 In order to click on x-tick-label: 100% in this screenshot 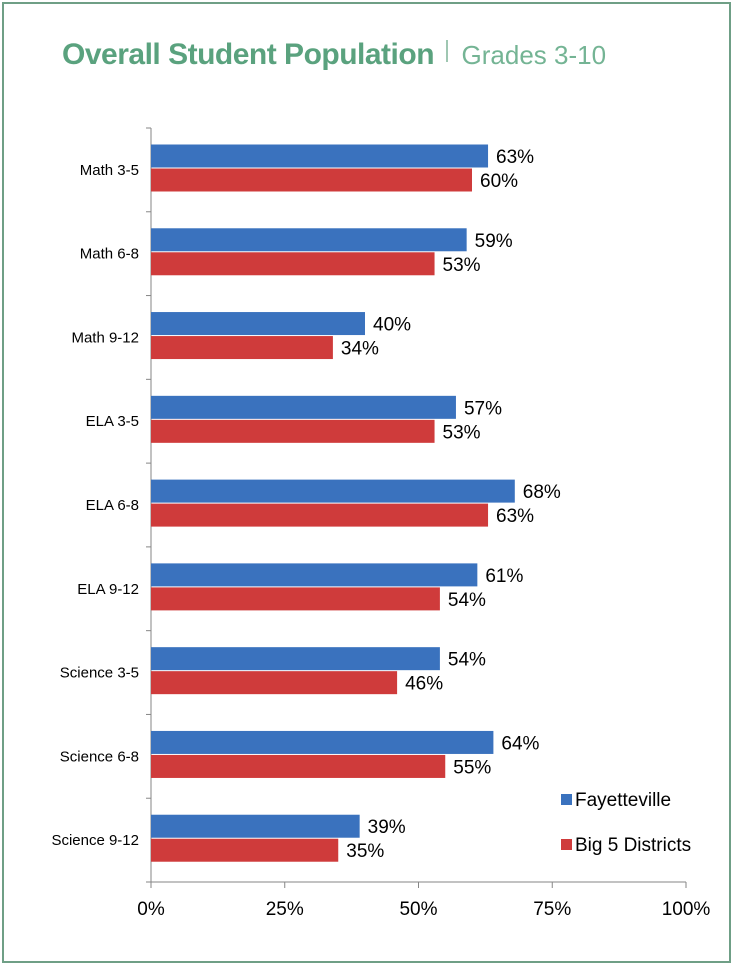, I will do `click(686, 909)`.